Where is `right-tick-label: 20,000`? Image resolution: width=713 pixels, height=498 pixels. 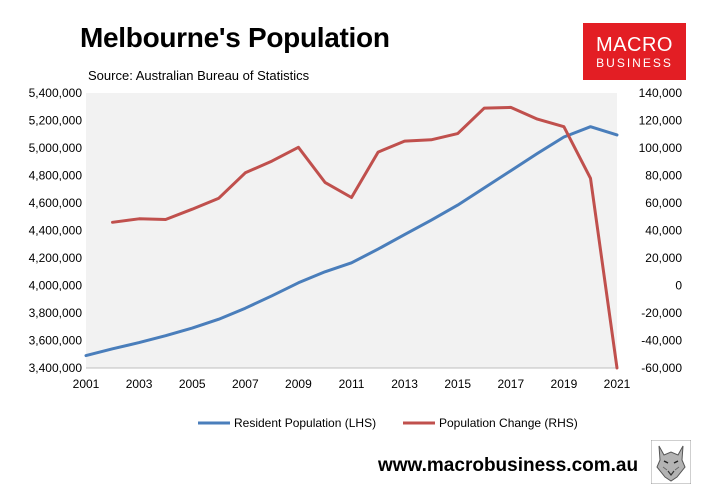 right-tick-label: 20,000 is located at coordinates (663, 258).